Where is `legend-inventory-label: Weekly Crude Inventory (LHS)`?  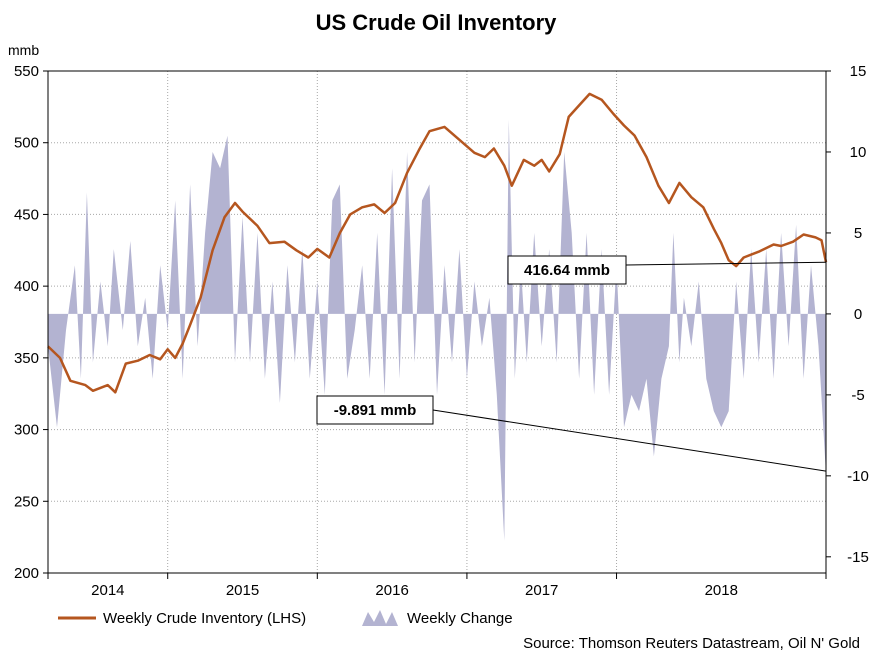 legend-inventory-label: Weekly Crude Inventory (LHS) is located at coordinates (204, 618).